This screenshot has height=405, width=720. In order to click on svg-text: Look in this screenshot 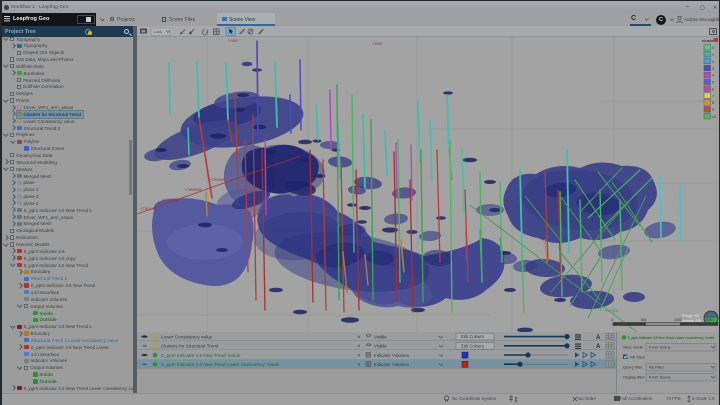, I will do `click(158, 31)`.